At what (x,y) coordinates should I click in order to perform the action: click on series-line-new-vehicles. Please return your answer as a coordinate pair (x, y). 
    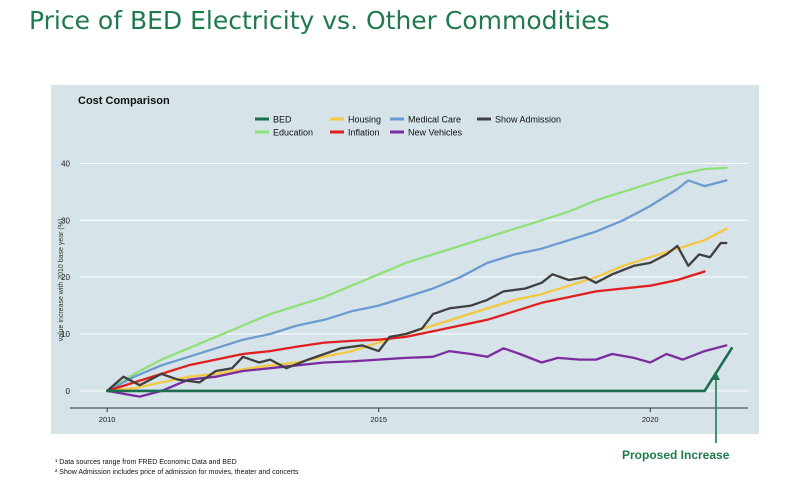
    Looking at the image, I should click on (417, 371).